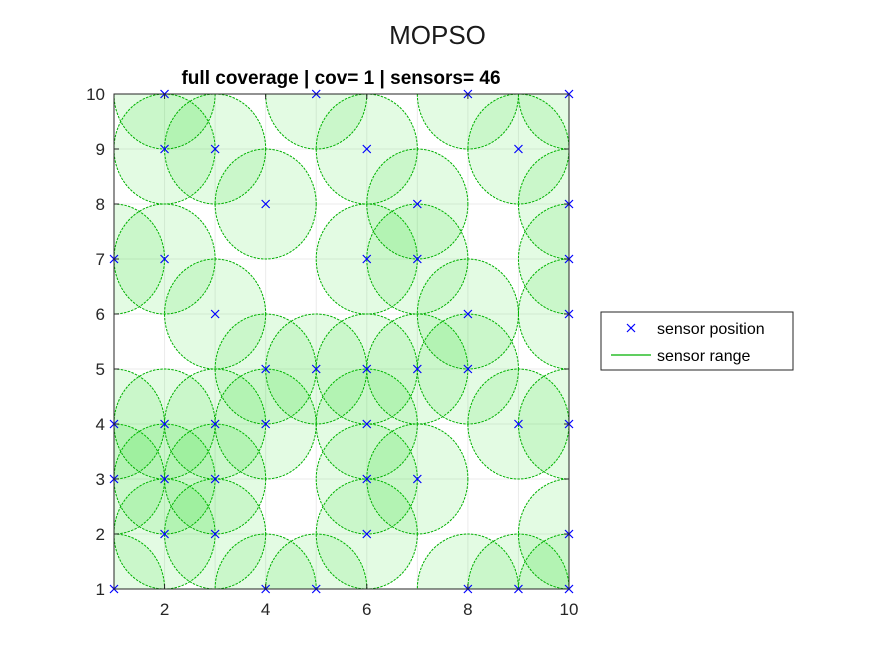 The height and width of the screenshot is (656, 875). What do you see at coordinates (100, 314) in the screenshot?
I see `y-tick-label: 6` at bounding box center [100, 314].